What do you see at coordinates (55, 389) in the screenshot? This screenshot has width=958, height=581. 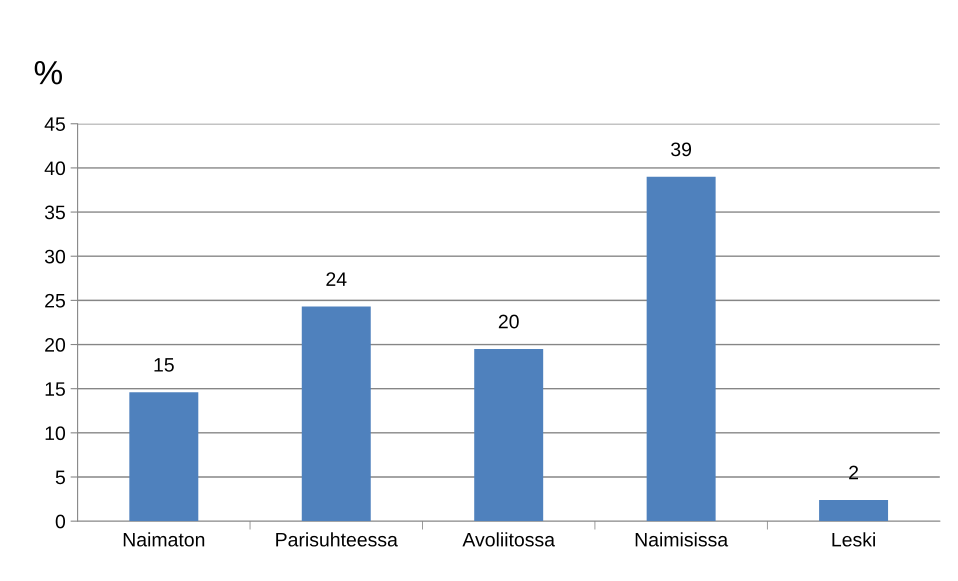 I see `y-tick-label: 15` at bounding box center [55, 389].